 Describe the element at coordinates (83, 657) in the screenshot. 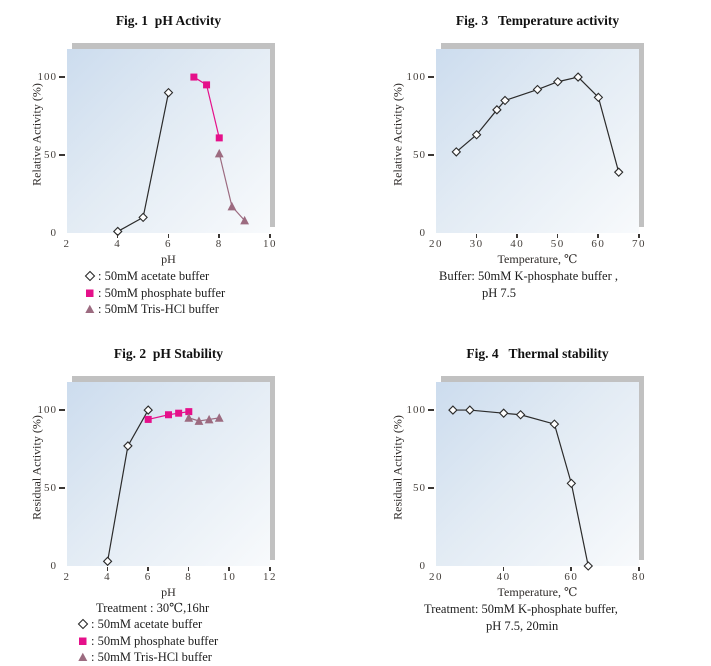

I see `triangle-marker-icon` at that location.